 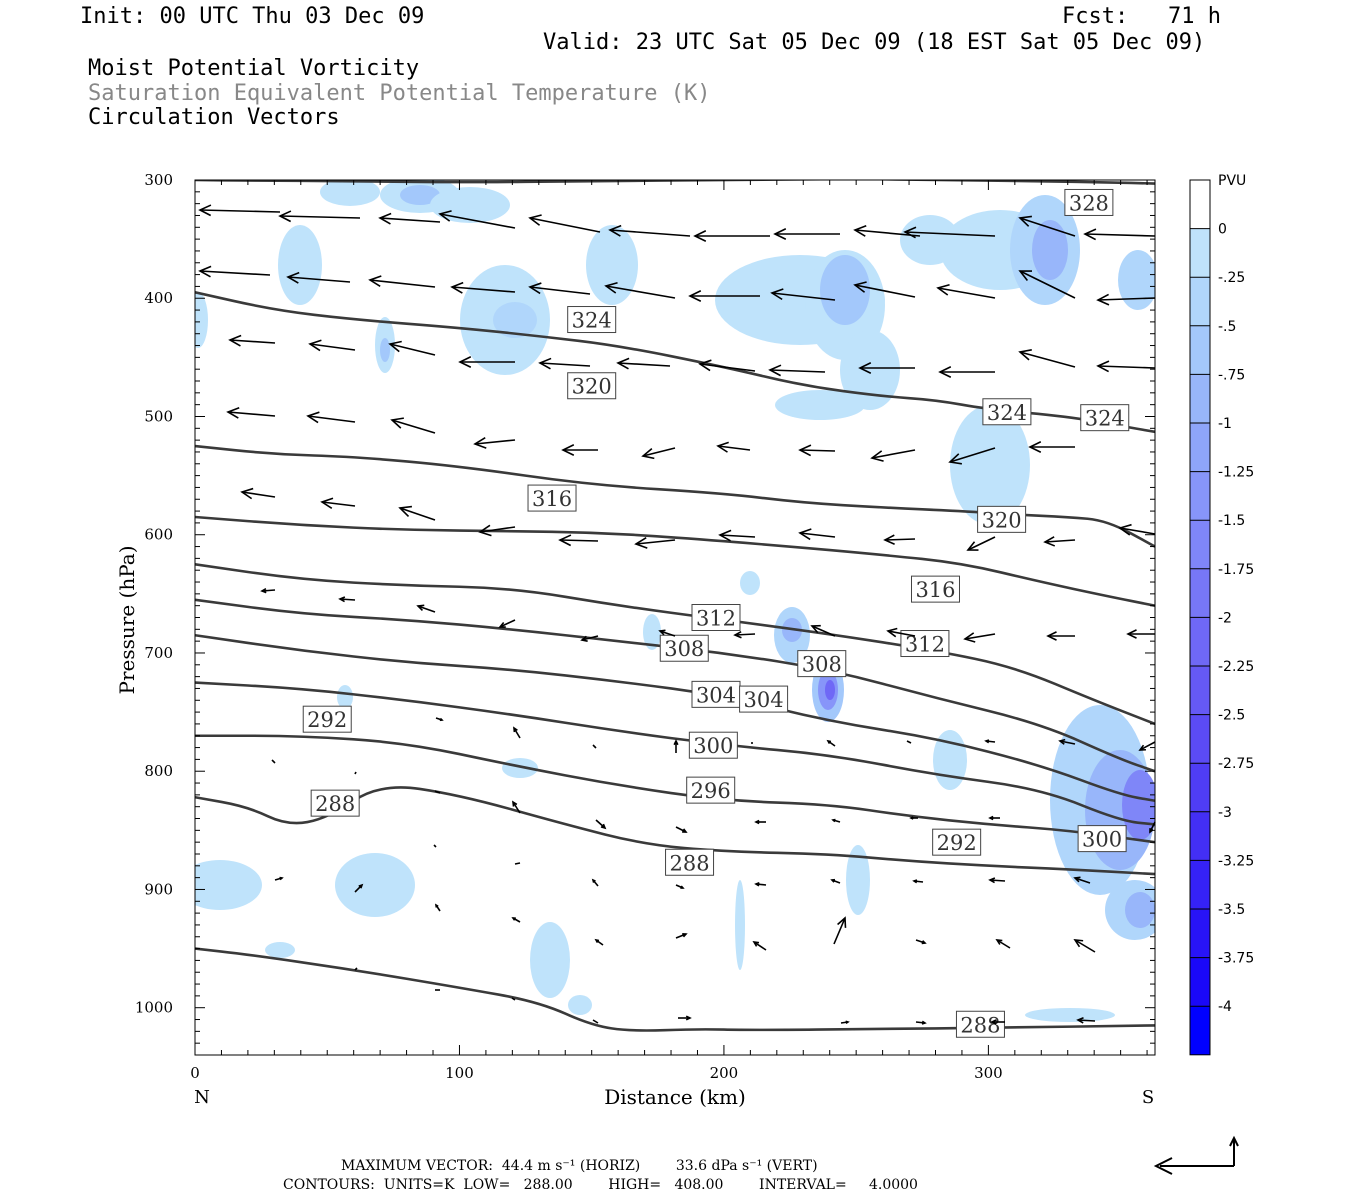 What do you see at coordinates (158, 298) in the screenshot?
I see `y-tick-label: 400` at bounding box center [158, 298].